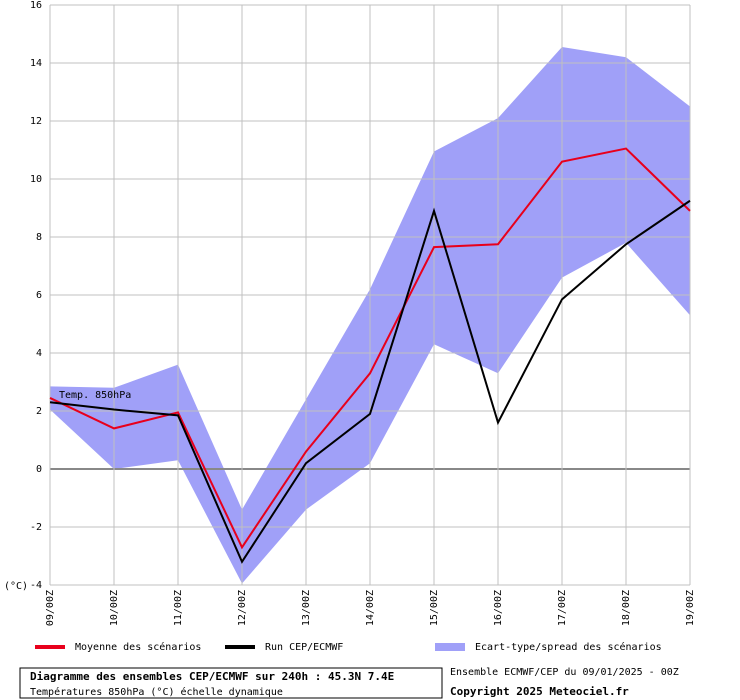  Describe the element at coordinates (568, 647) in the screenshot. I see `legend-label: Ecart-type/spread des scénarios` at that location.